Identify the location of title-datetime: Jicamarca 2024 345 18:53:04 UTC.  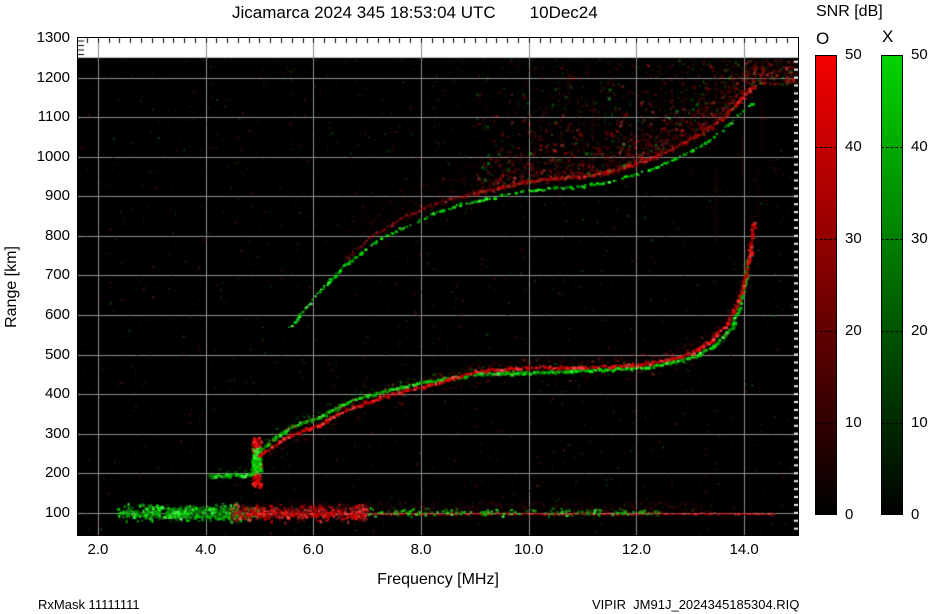
(364, 12).